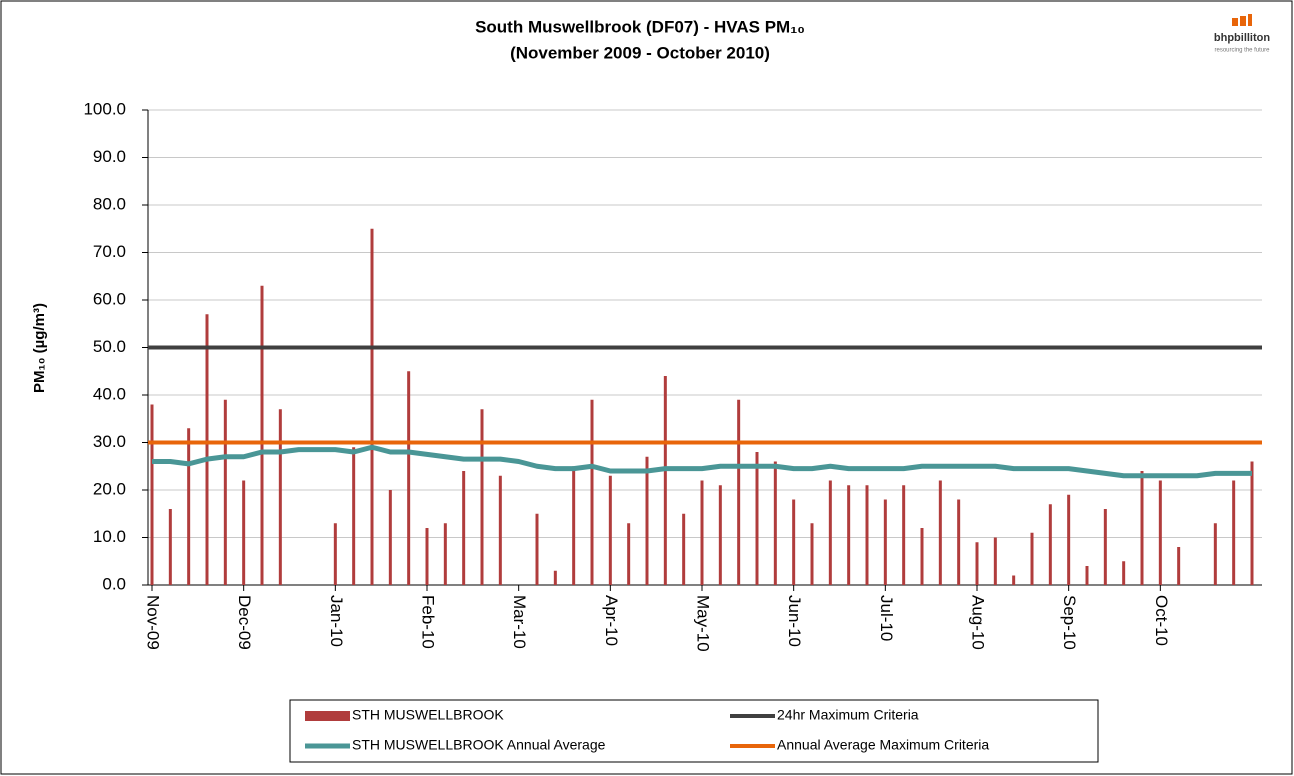 The width and height of the screenshot is (1294, 776). What do you see at coordinates (109, 441) in the screenshot?
I see `y-tick-label: 30.0` at bounding box center [109, 441].